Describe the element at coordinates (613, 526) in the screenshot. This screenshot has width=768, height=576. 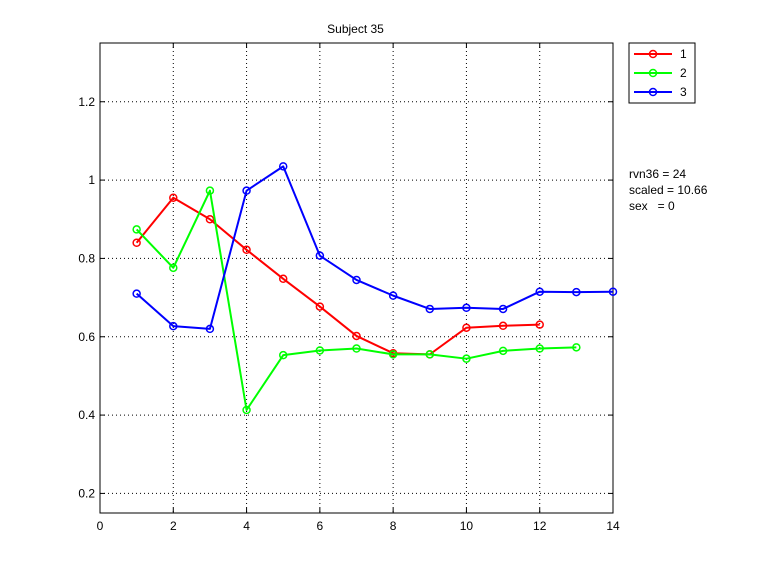
I see `x-tick-label: 14` at that location.